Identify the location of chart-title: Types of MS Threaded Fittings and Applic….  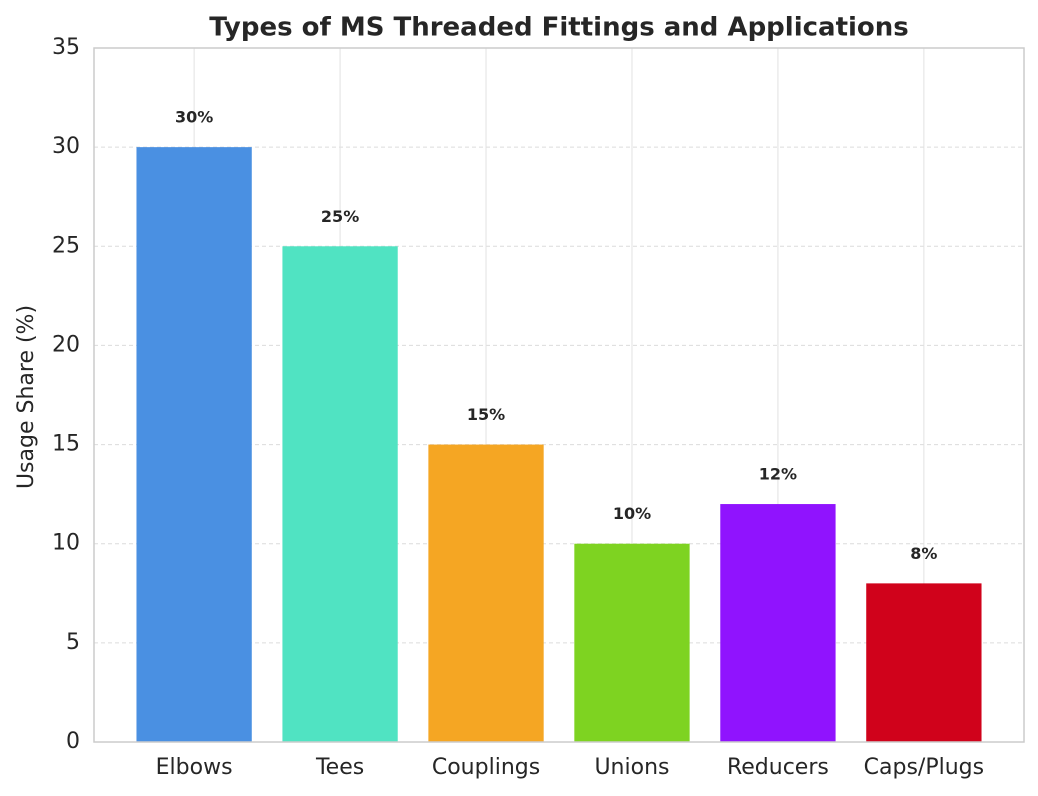
(559, 28).